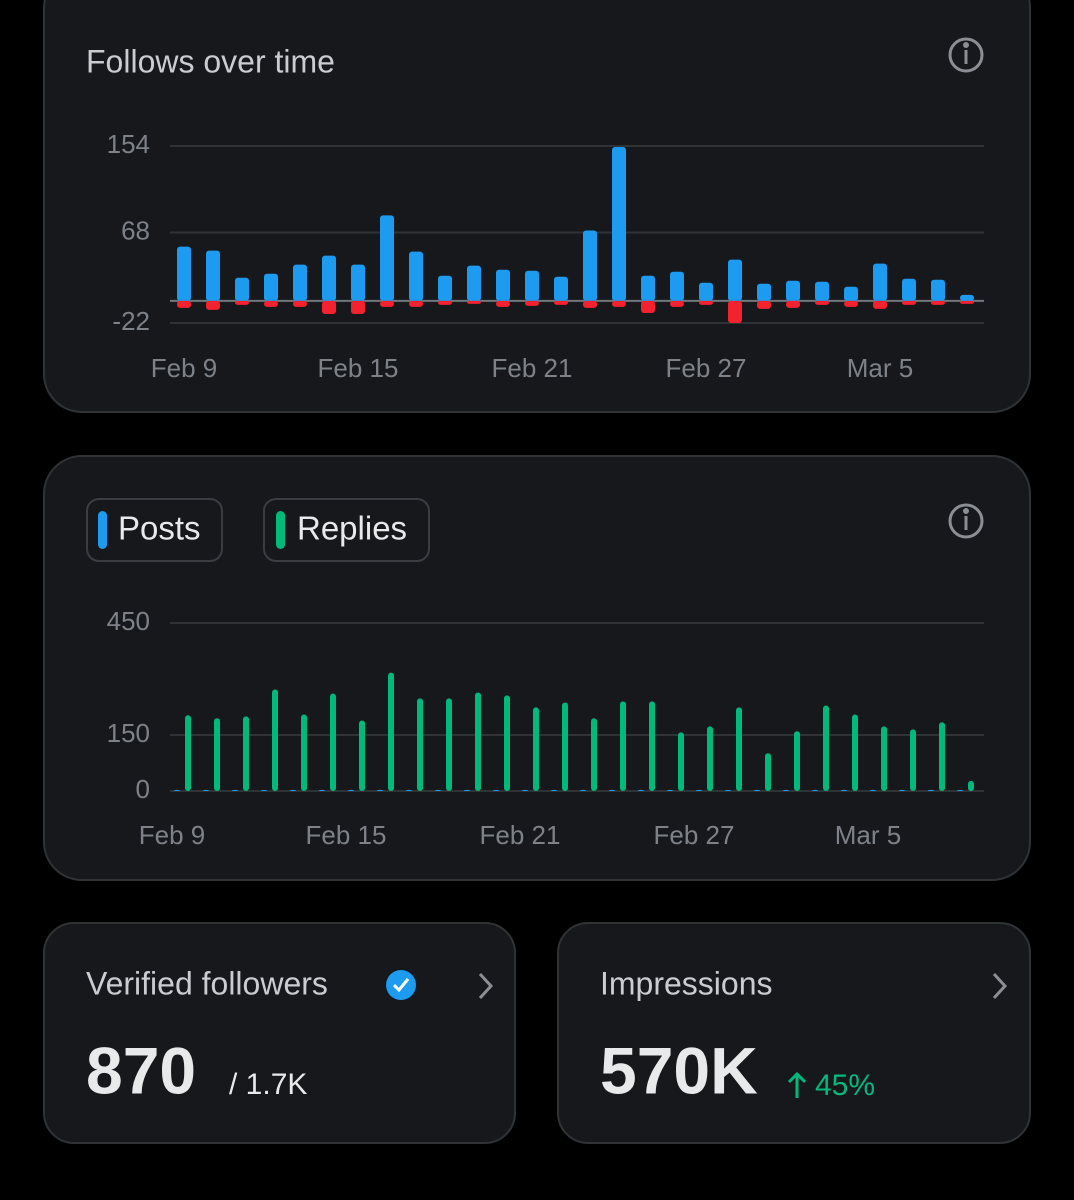  What do you see at coordinates (794, 1033) in the screenshot?
I see `impressions-card: Impressions 570K 45%` at bounding box center [794, 1033].